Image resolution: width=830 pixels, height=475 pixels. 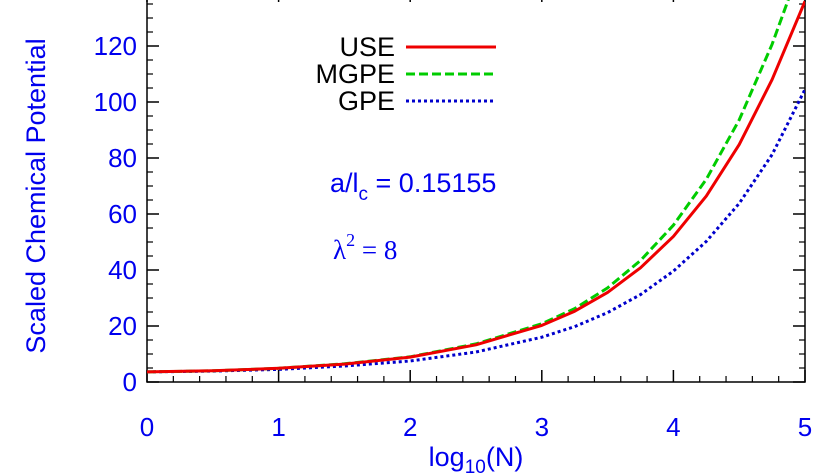 What do you see at coordinates (36, 195) in the screenshot?
I see `y-axis-title: Scaled Chemical Potential` at bounding box center [36, 195].